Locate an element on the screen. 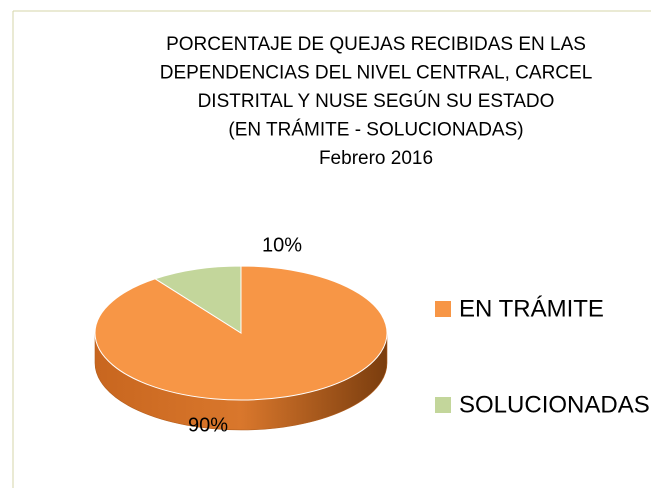 This screenshot has width=651, height=488. legend-label: SOLUCIONADAS is located at coordinates (554, 404).